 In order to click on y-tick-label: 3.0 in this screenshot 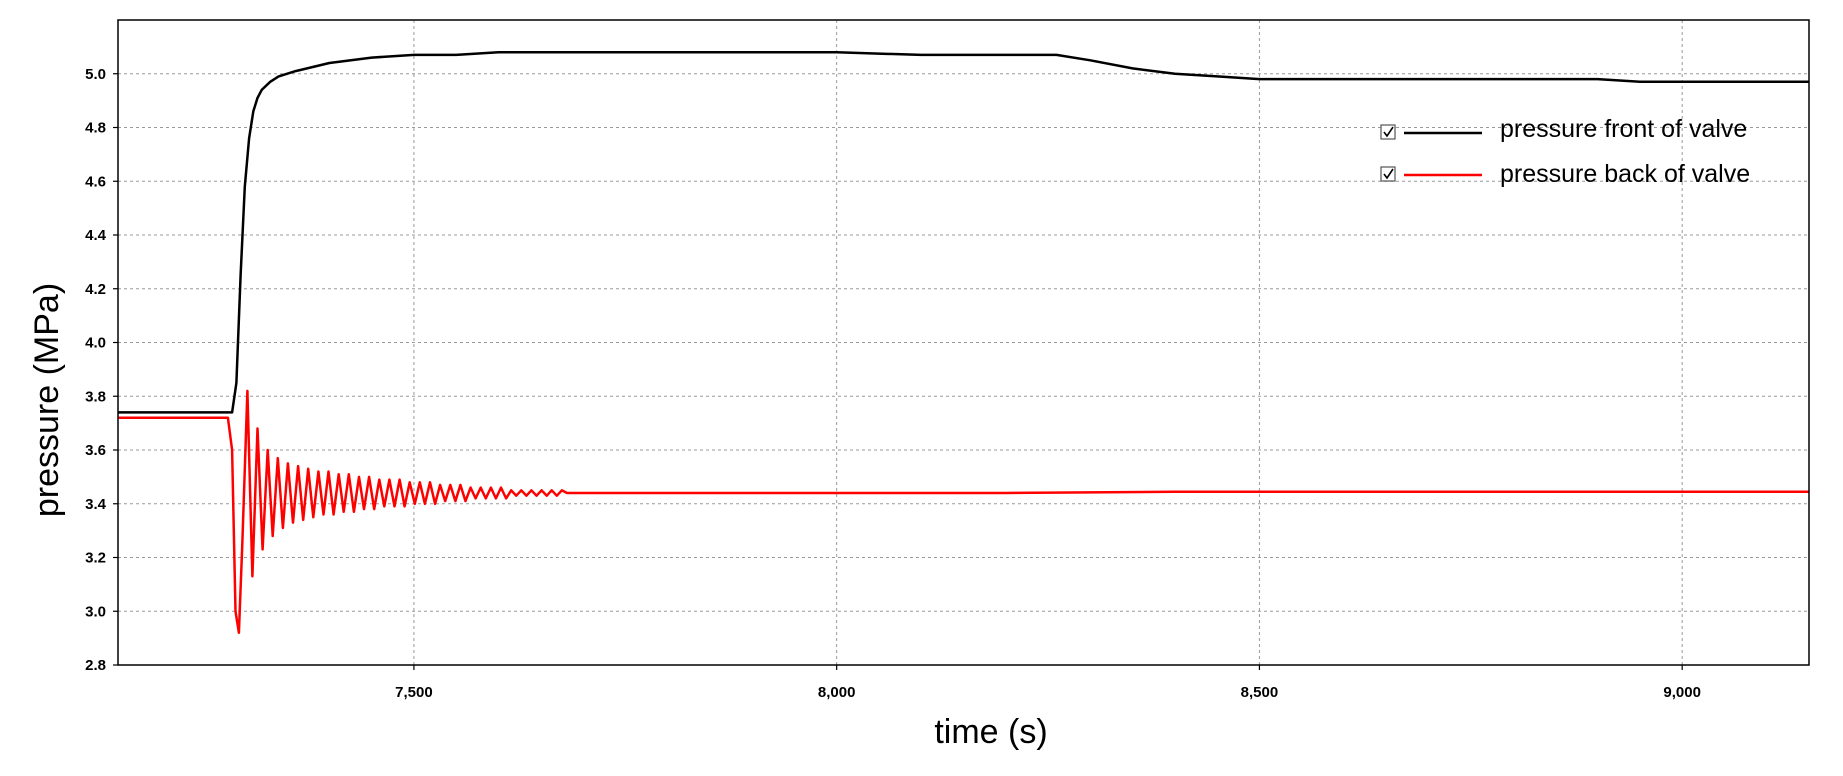, I will do `click(95, 611)`.